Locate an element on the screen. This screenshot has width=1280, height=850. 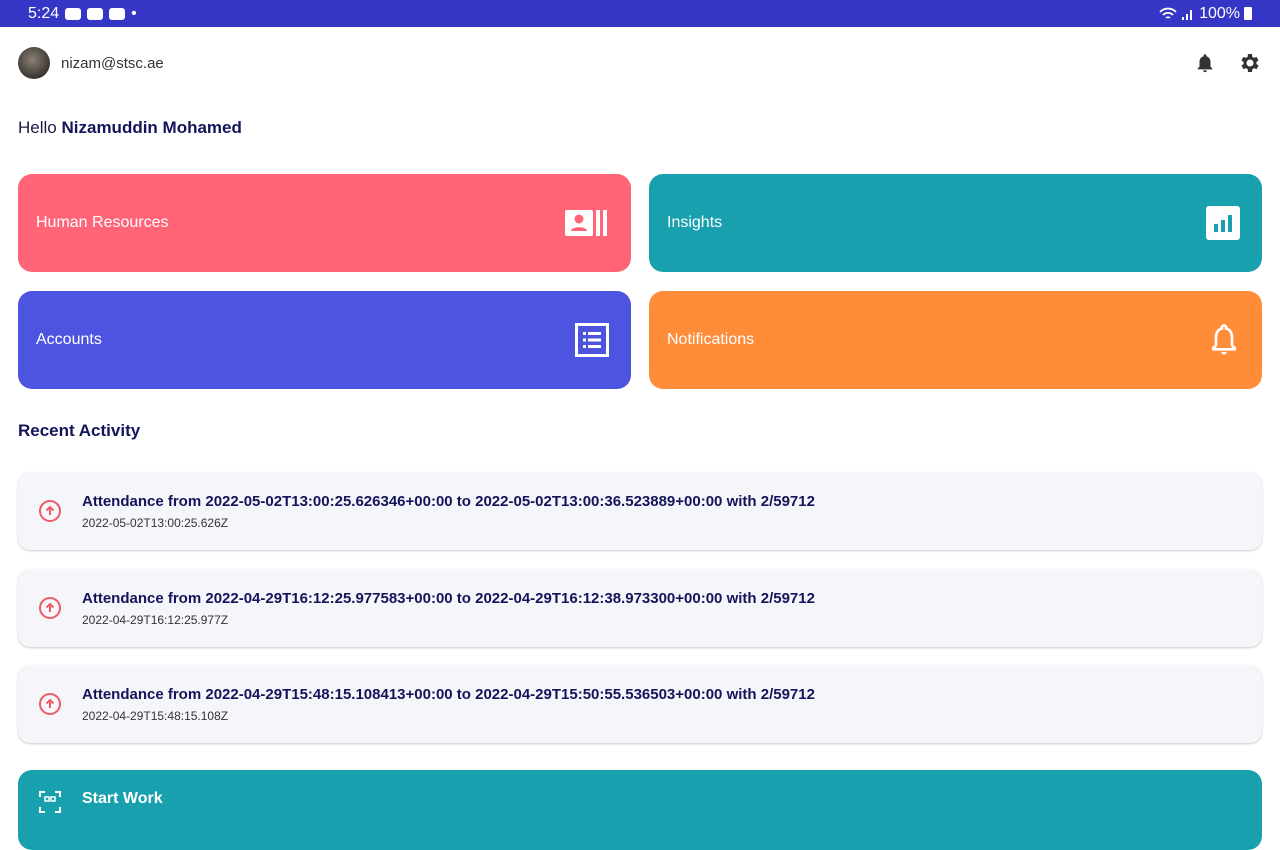
image-notification-icon is located at coordinates (73, 13).